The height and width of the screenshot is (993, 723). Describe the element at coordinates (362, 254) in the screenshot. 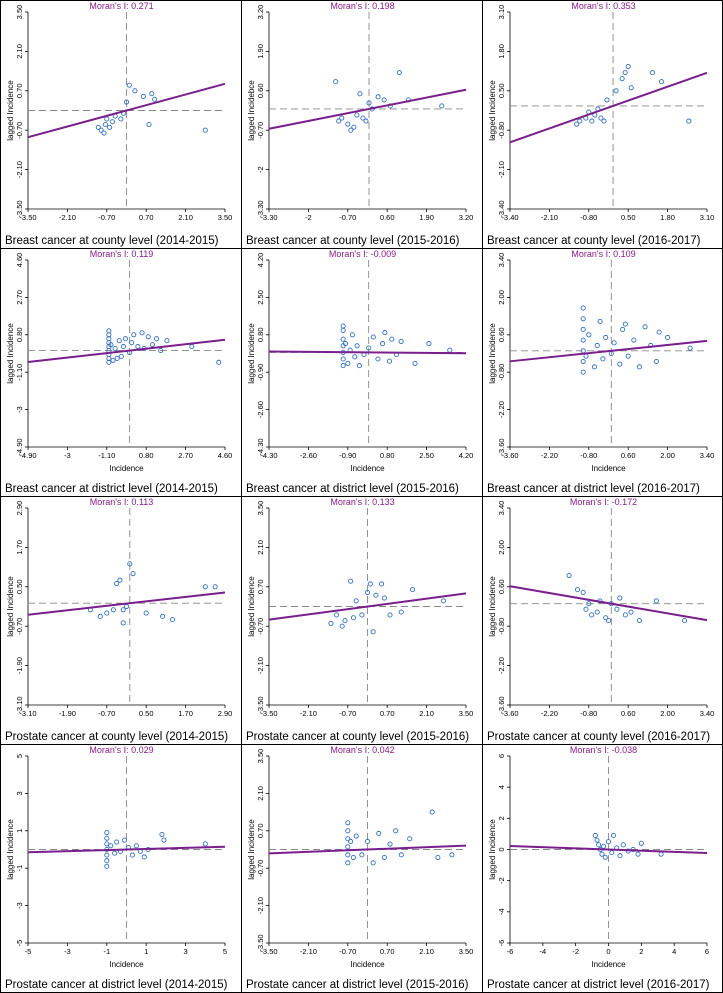

I see `morans-i-label: Moran's I: -0.009` at that location.